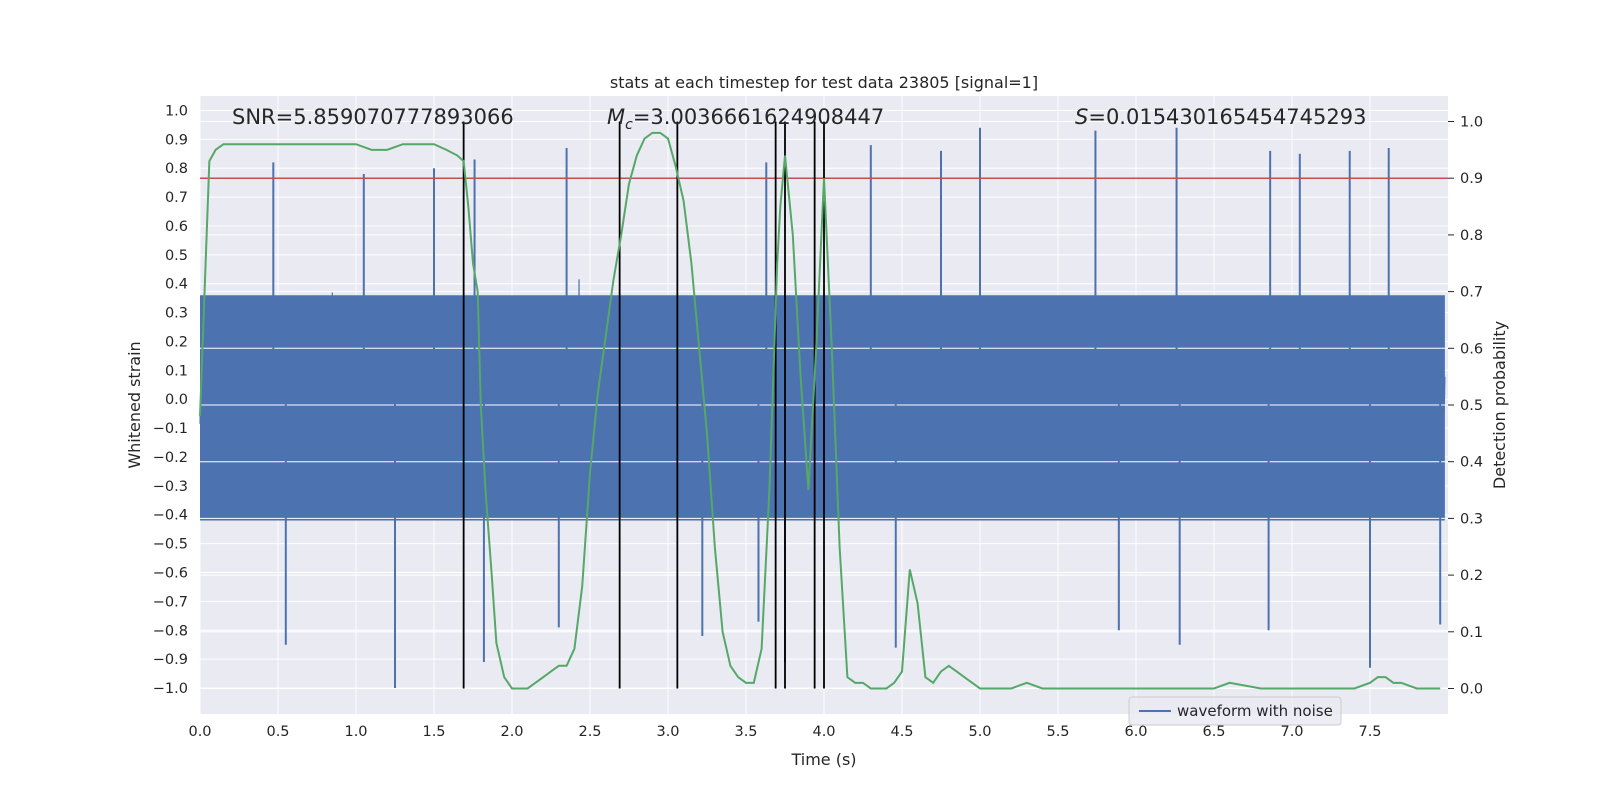 This screenshot has height=800, width=1600. I want to click on x-tick-label: 1.5, so click(433, 732).